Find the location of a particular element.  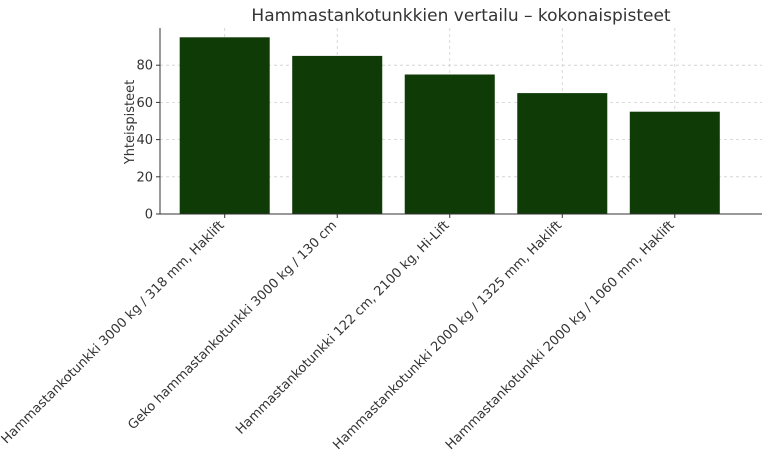

y-tick-label: 40 is located at coordinates (144, 140).